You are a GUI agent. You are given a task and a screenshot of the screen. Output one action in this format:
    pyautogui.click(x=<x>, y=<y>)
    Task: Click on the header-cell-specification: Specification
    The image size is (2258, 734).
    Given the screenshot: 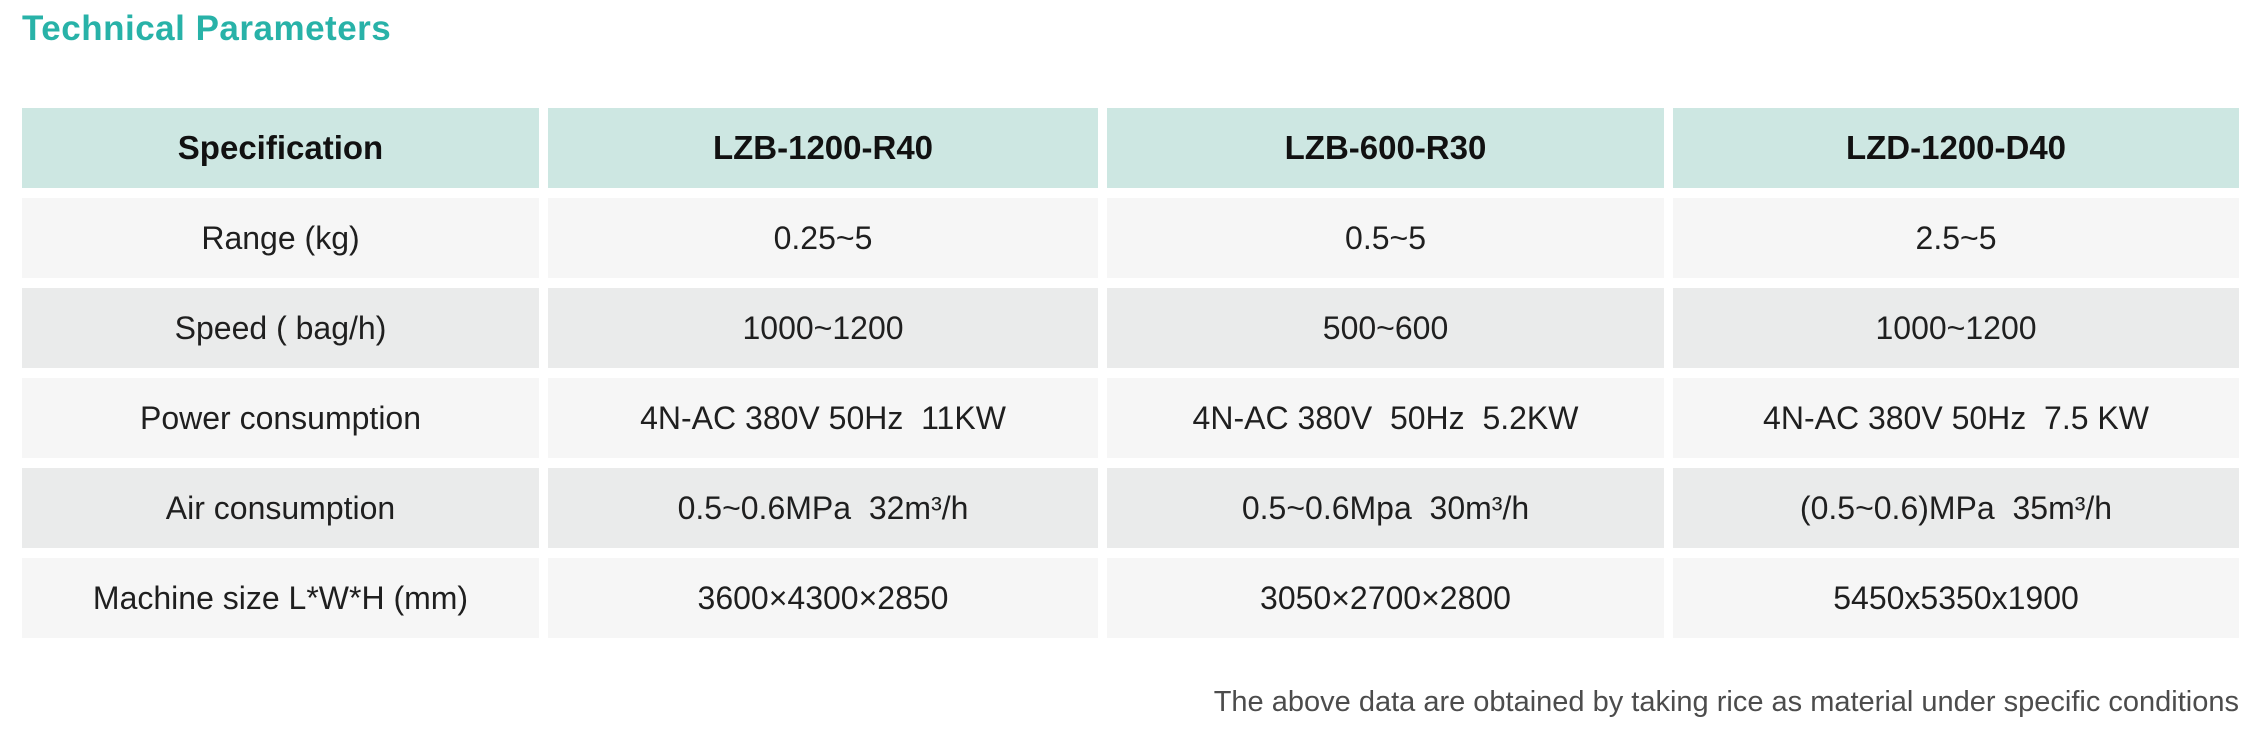 What is the action you would take?
    pyautogui.click(x=280, y=148)
    